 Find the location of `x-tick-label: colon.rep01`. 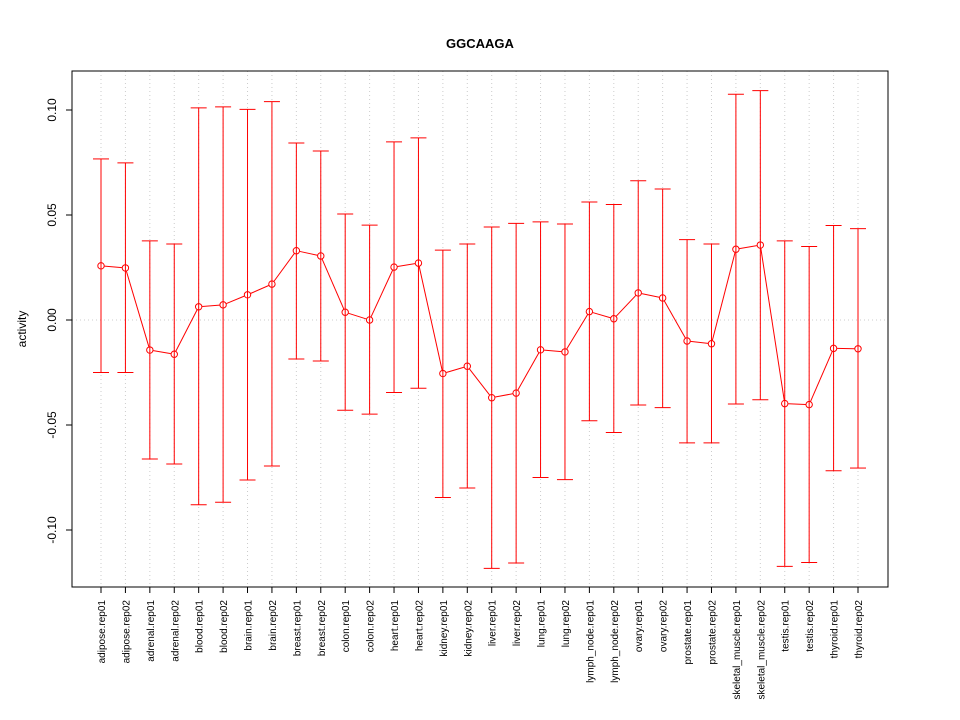

x-tick-label: colon.rep01 is located at coordinates (346, 626).